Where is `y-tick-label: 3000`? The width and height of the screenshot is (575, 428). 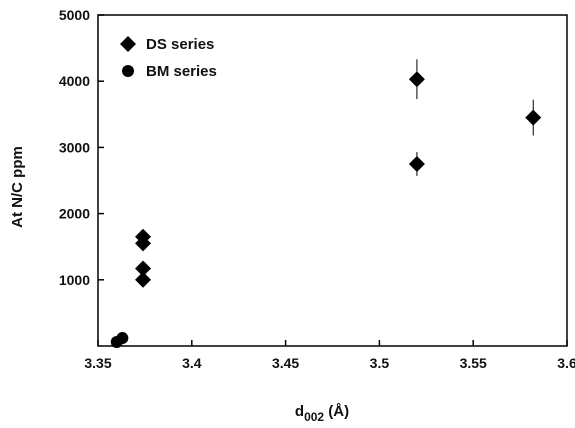
y-tick-label: 3000 is located at coordinates (74, 147).